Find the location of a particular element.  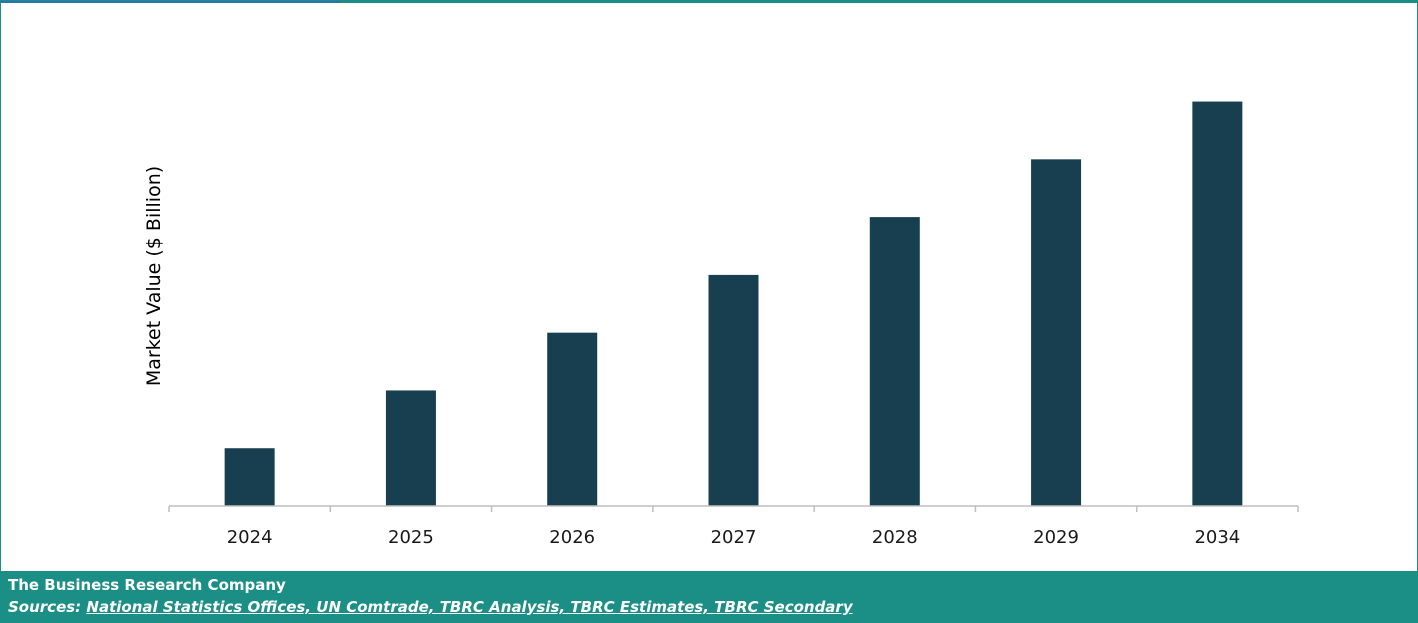

y-axis-label: Market Value ($ Billion) is located at coordinates (154, 276).